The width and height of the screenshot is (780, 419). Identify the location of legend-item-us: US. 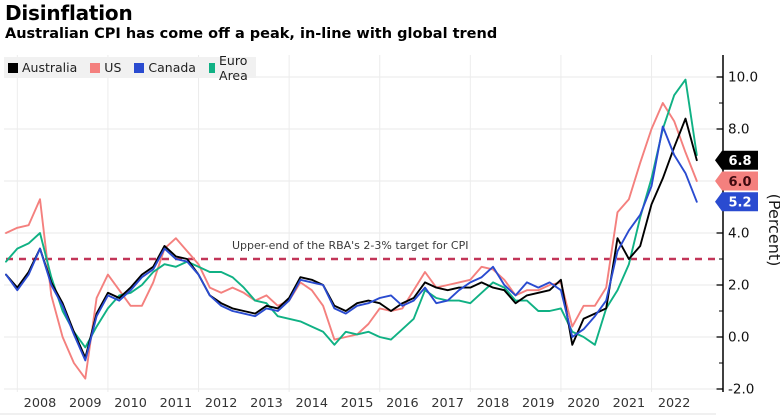
(105, 67).